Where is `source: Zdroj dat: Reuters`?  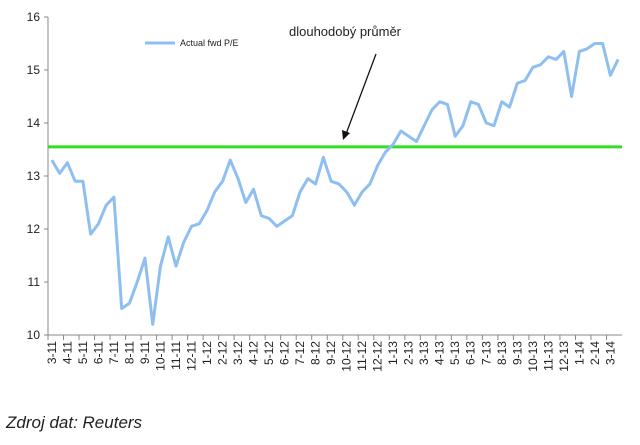 source: Zdroj dat: Reuters is located at coordinates (74, 422).